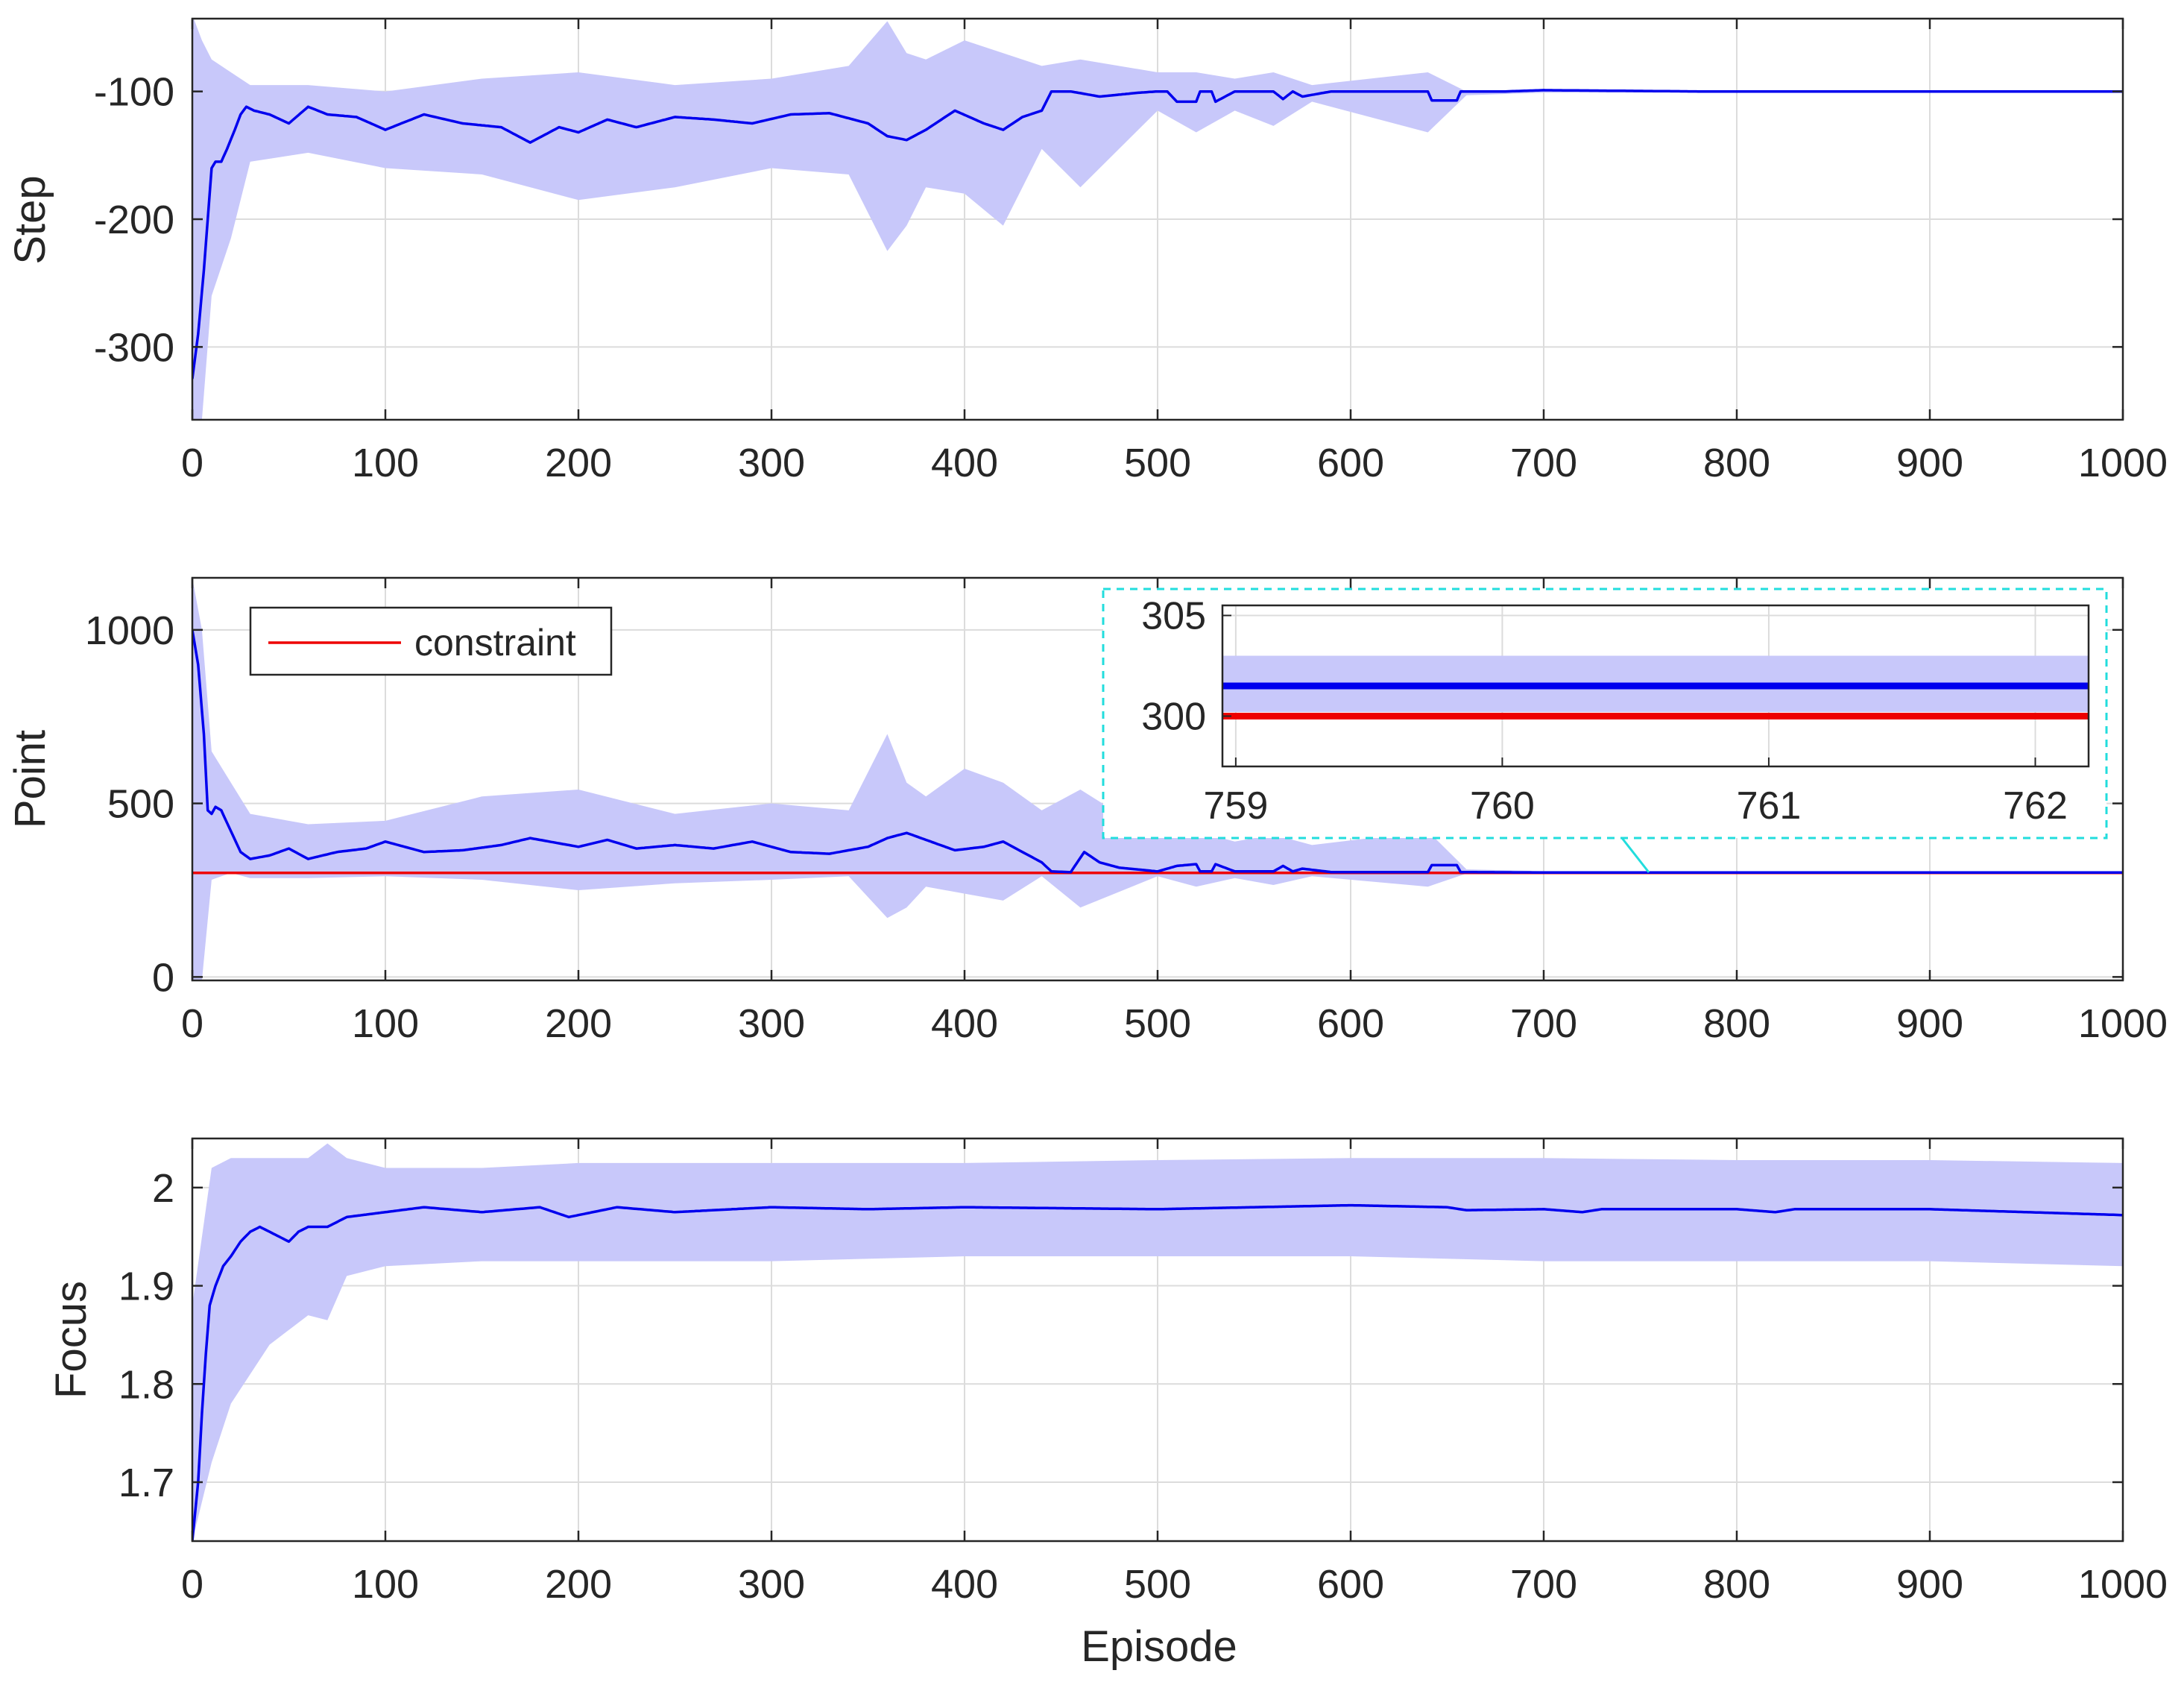  Describe the element at coordinates (1655, 686) in the screenshot. I see `inset-axes-box` at that location.